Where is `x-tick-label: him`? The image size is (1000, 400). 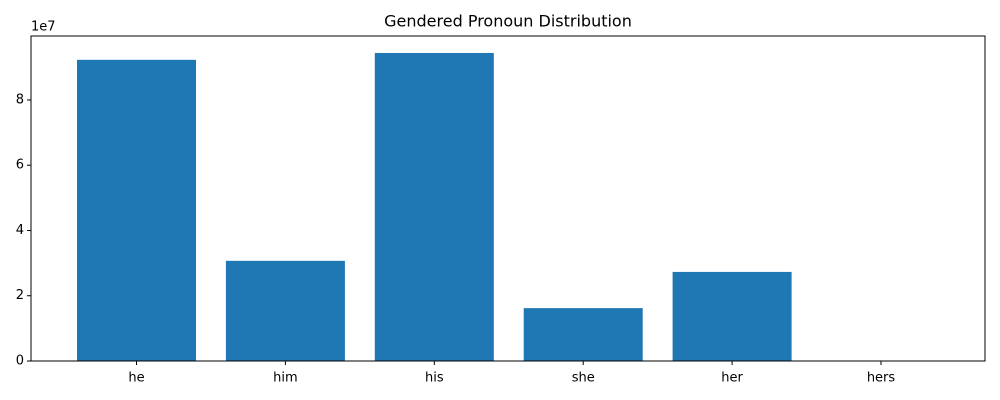
x-tick-label: him is located at coordinates (285, 378).